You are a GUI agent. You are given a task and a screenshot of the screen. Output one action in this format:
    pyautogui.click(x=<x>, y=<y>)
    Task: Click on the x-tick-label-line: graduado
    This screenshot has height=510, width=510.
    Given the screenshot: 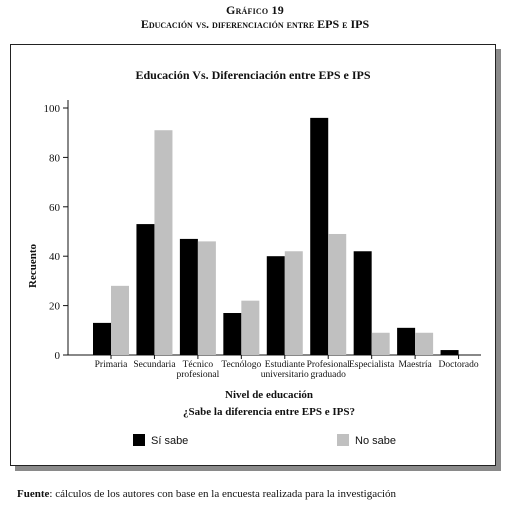 What is the action you would take?
    pyautogui.click(x=329, y=375)
    